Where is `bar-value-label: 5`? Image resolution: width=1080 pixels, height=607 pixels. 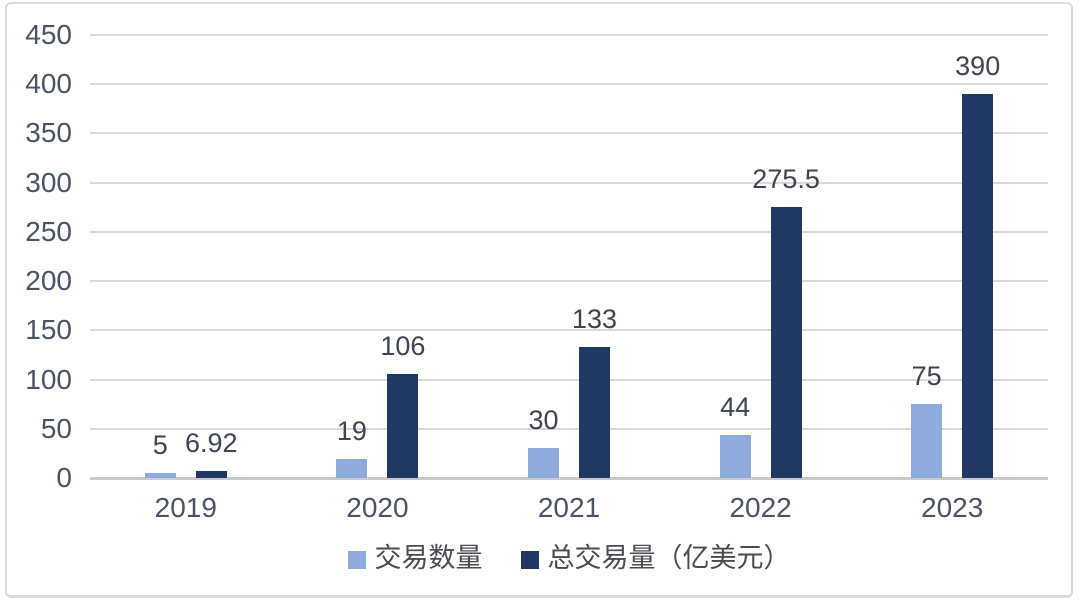 bar-value-label: 5 is located at coordinates (160, 445).